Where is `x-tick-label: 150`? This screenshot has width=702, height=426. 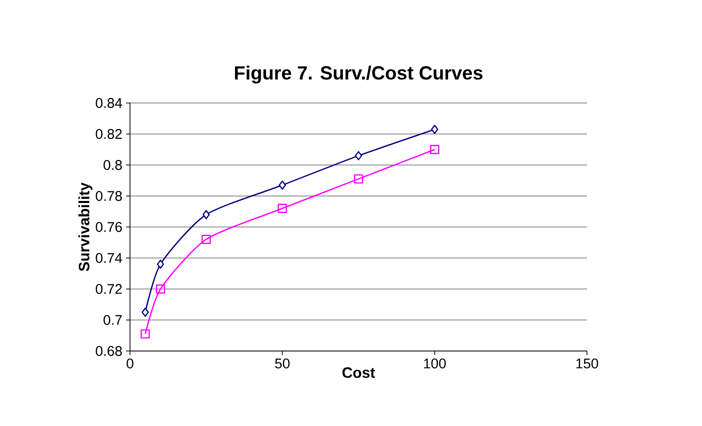 x-tick-label: 150 is located at coordinates (587, 363).